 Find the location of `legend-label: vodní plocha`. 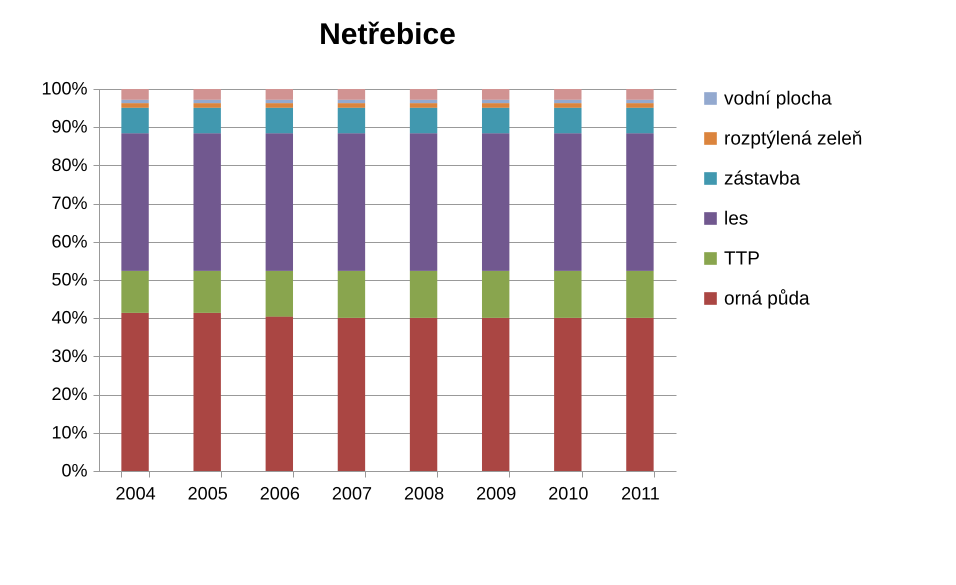

legend-label: vodní plocha is located at coordinates (778, 99).